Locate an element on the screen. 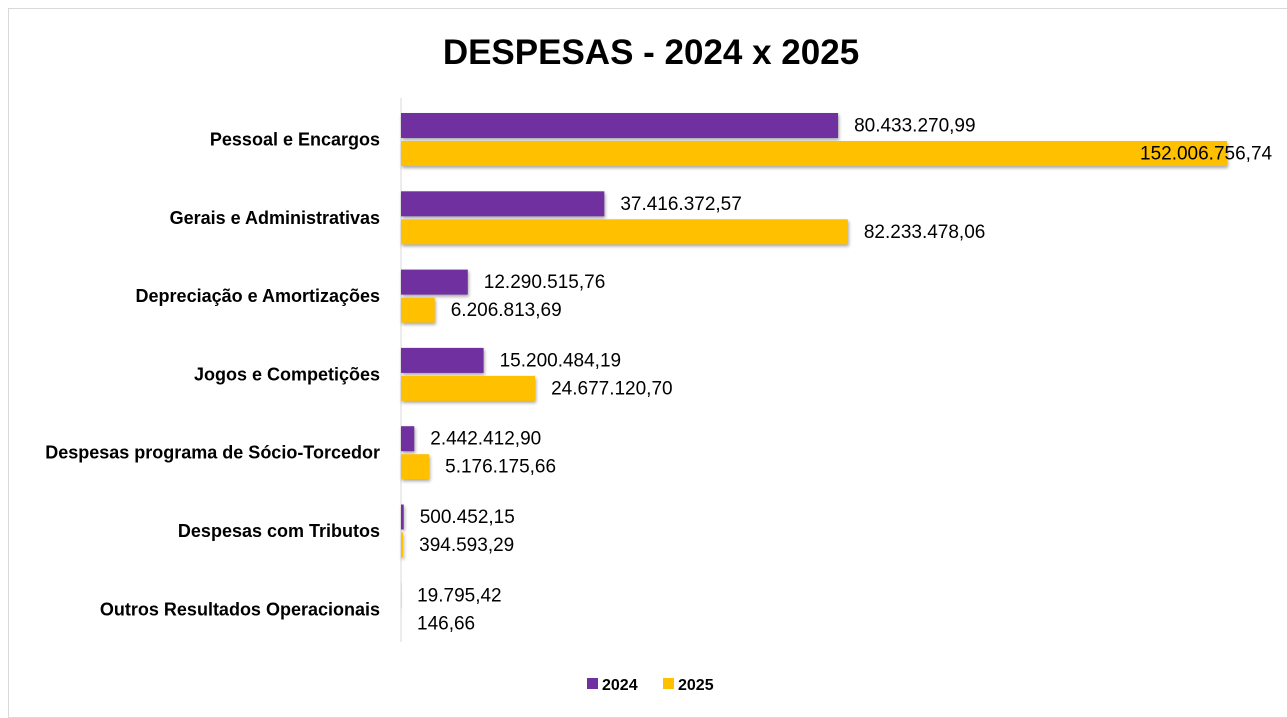 This screenshot has height=718, width=1287. bar-2024-despesas-com-tributos is located at coordinates (402, 517).